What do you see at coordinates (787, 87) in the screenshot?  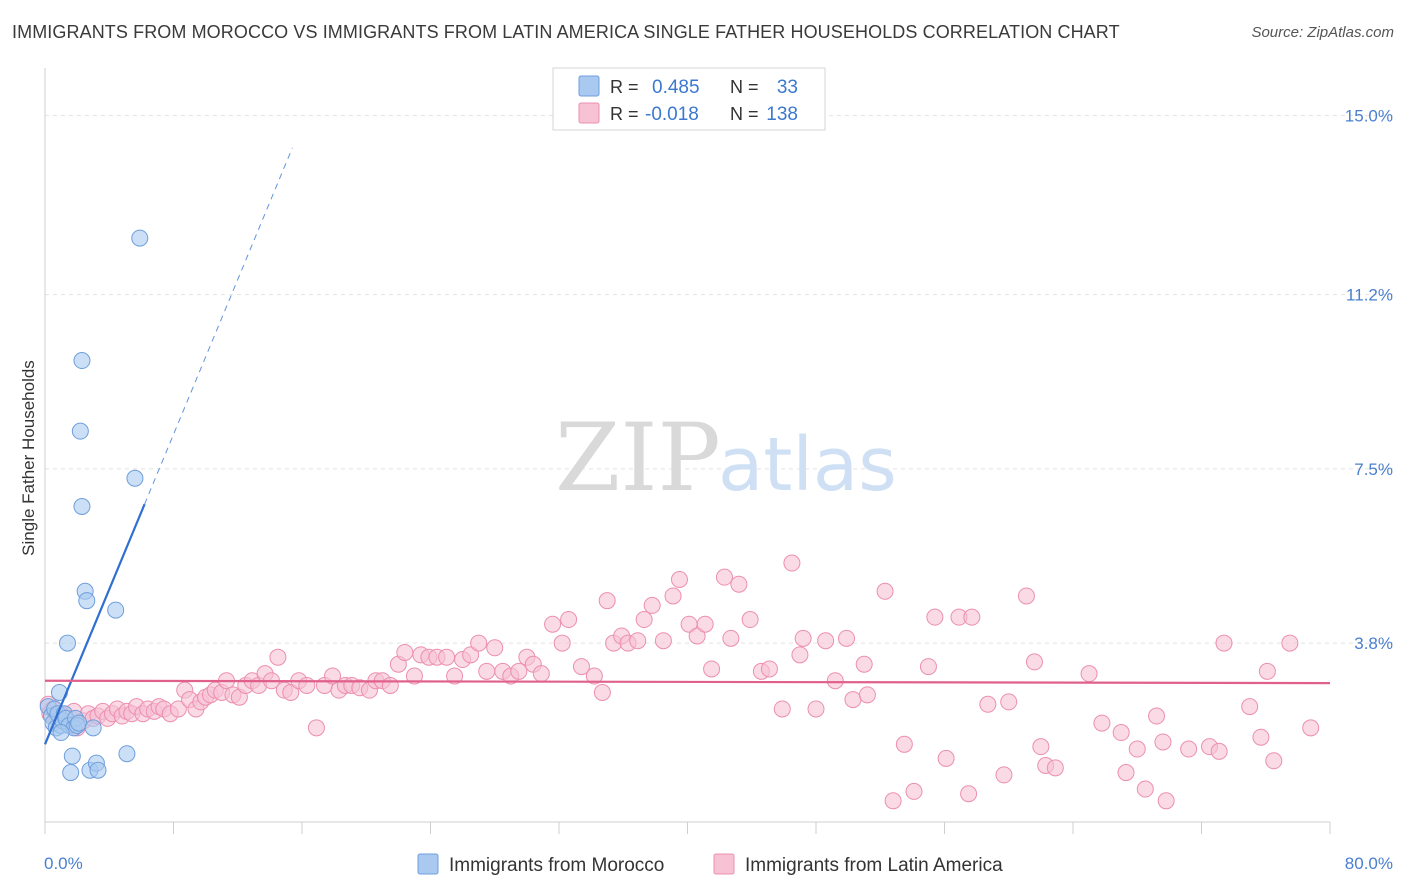 I see `legend-n-value-1: 33` at bounding box center [787, 87].